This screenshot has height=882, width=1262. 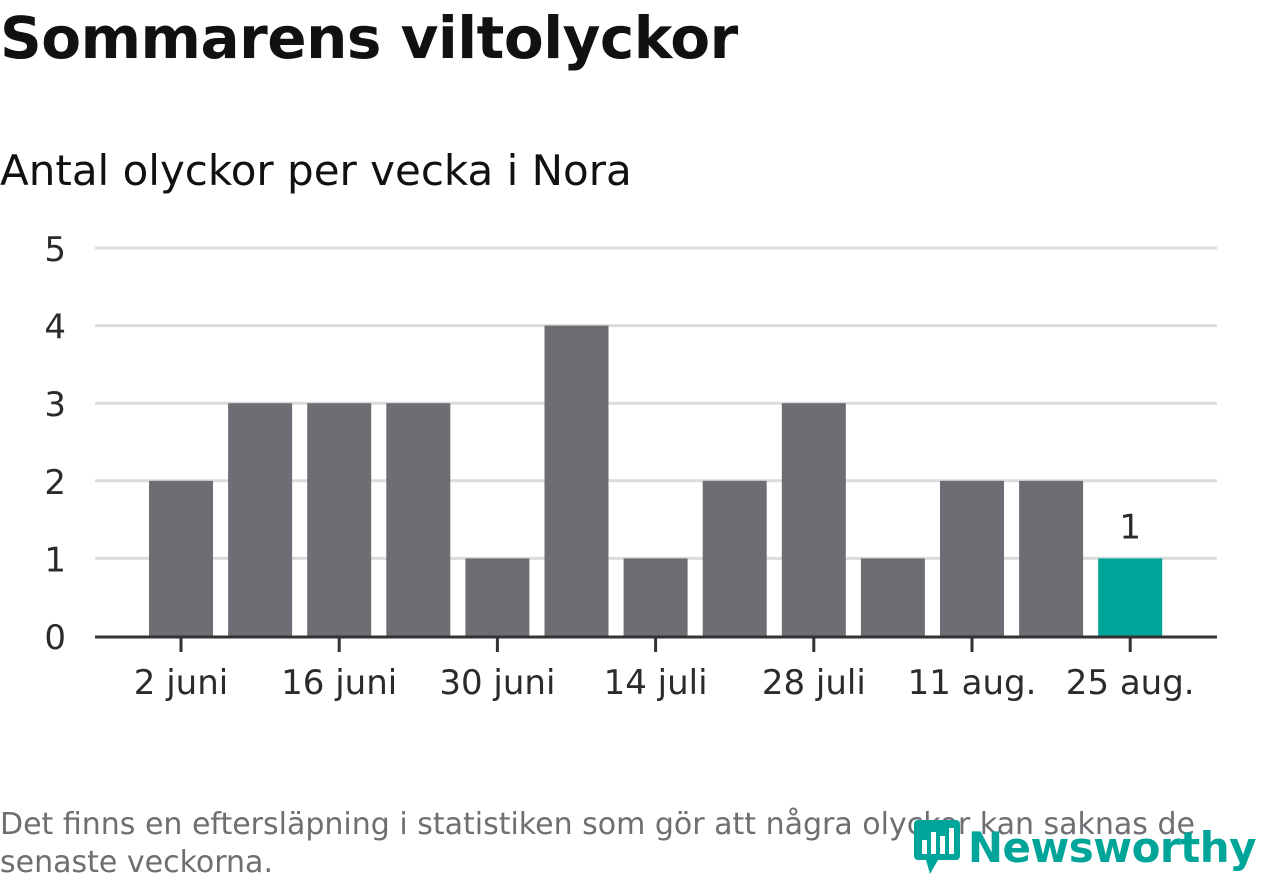 What do you see at coordinates (181, 683) in the screenshot?
I see `x-tick-label: 2 juni` at bounding box center [181, 683].